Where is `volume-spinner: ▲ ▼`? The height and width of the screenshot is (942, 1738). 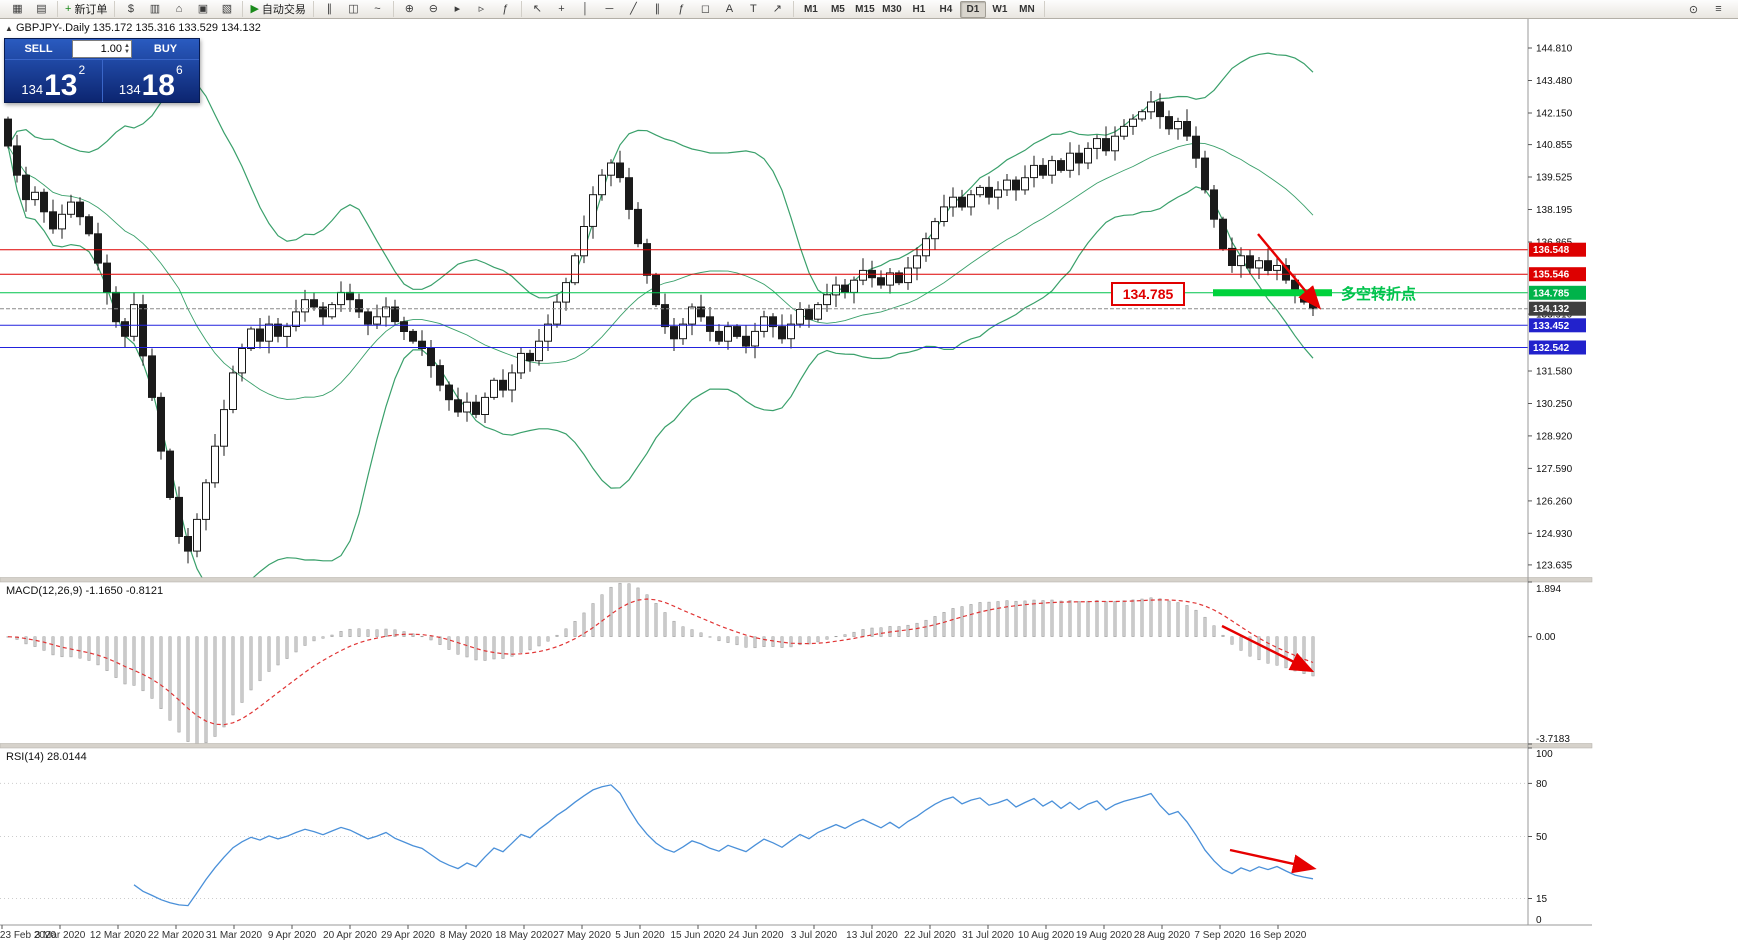 volume-spinner: ▲ ▼ is located at coordinates (127, 49).